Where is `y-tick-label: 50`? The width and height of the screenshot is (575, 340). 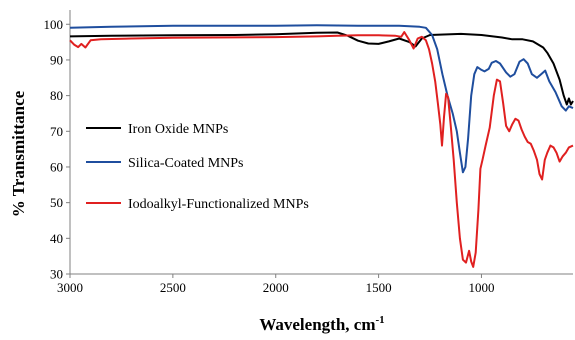
y-tick-label: 50 is located at coordinates (56, 202).